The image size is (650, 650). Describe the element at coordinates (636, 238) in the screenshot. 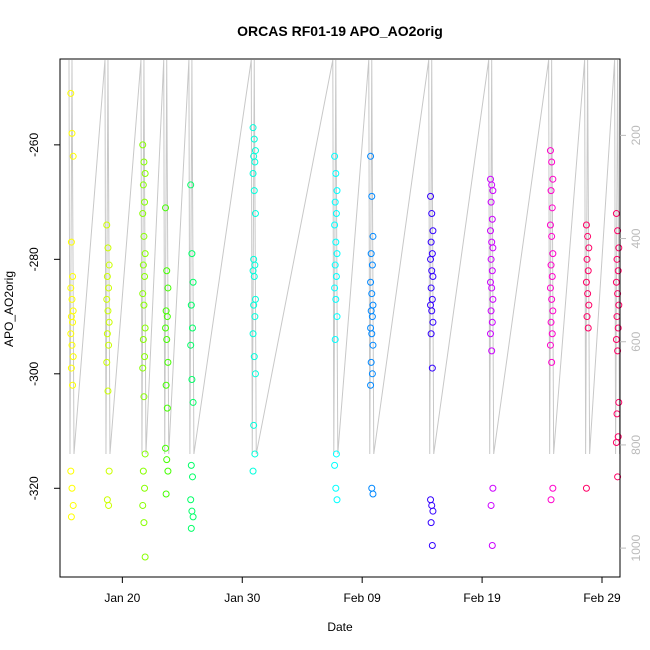

I see `y-right-tick-label: 400` at that location.